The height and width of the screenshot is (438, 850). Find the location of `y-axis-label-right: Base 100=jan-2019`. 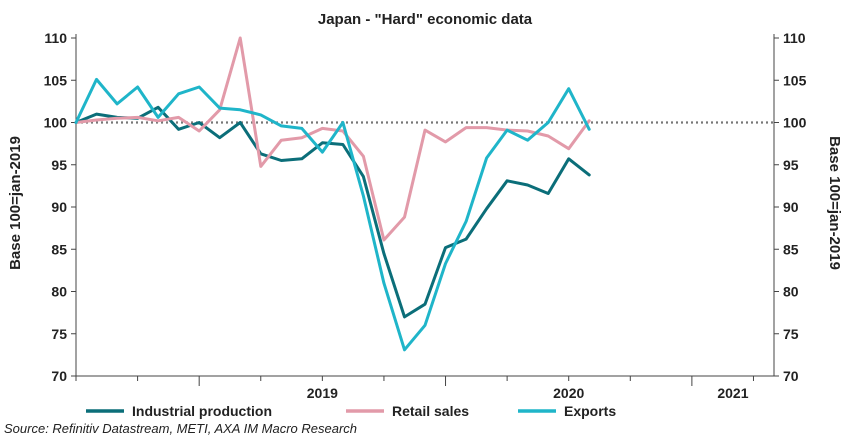

y-axis-label-right: Base 100=jan-2019 is located at coordinates (834, 203).